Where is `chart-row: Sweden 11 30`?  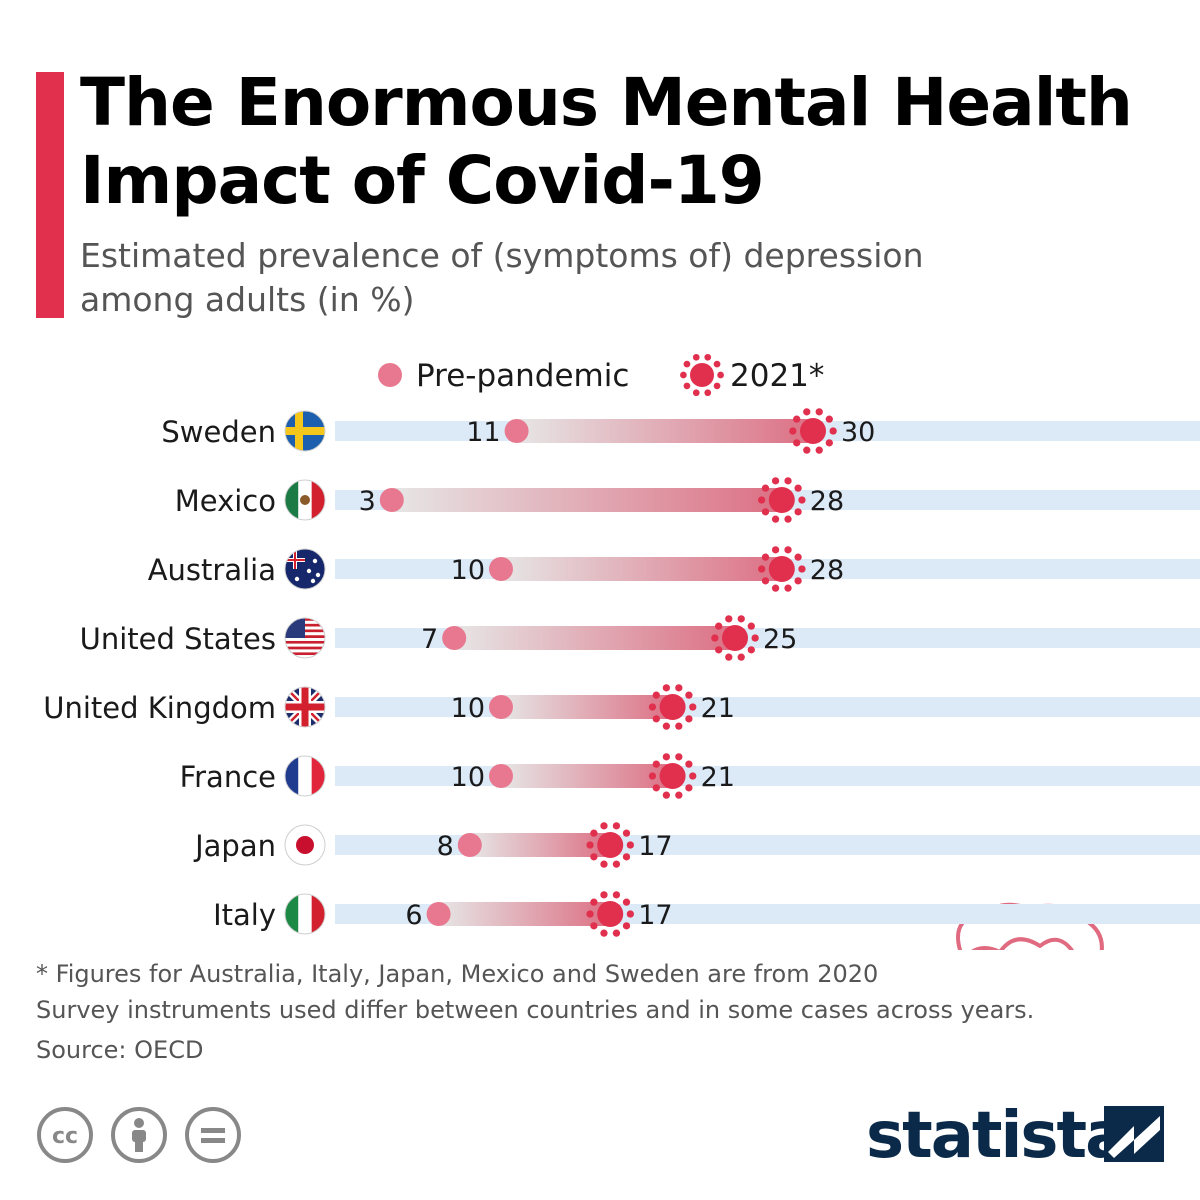 chart-row: Sweden 11 30 is located at coordinates (680, 431).